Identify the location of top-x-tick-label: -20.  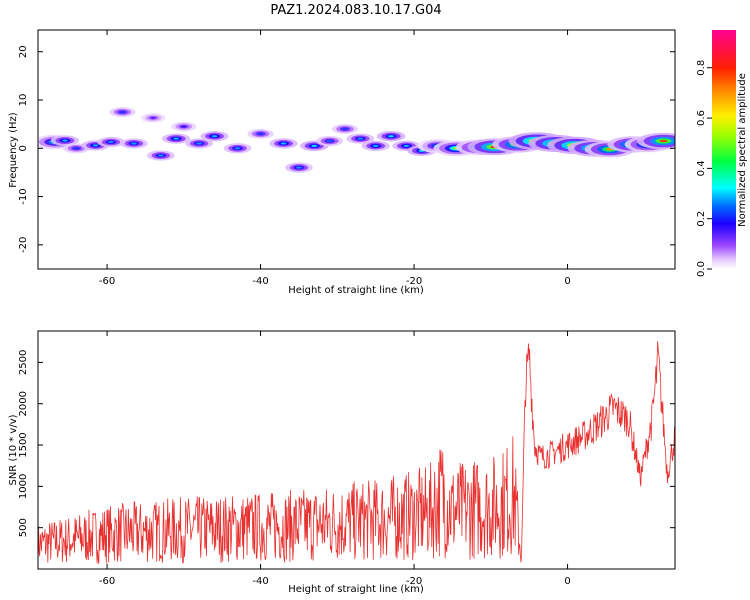
(414, 281).